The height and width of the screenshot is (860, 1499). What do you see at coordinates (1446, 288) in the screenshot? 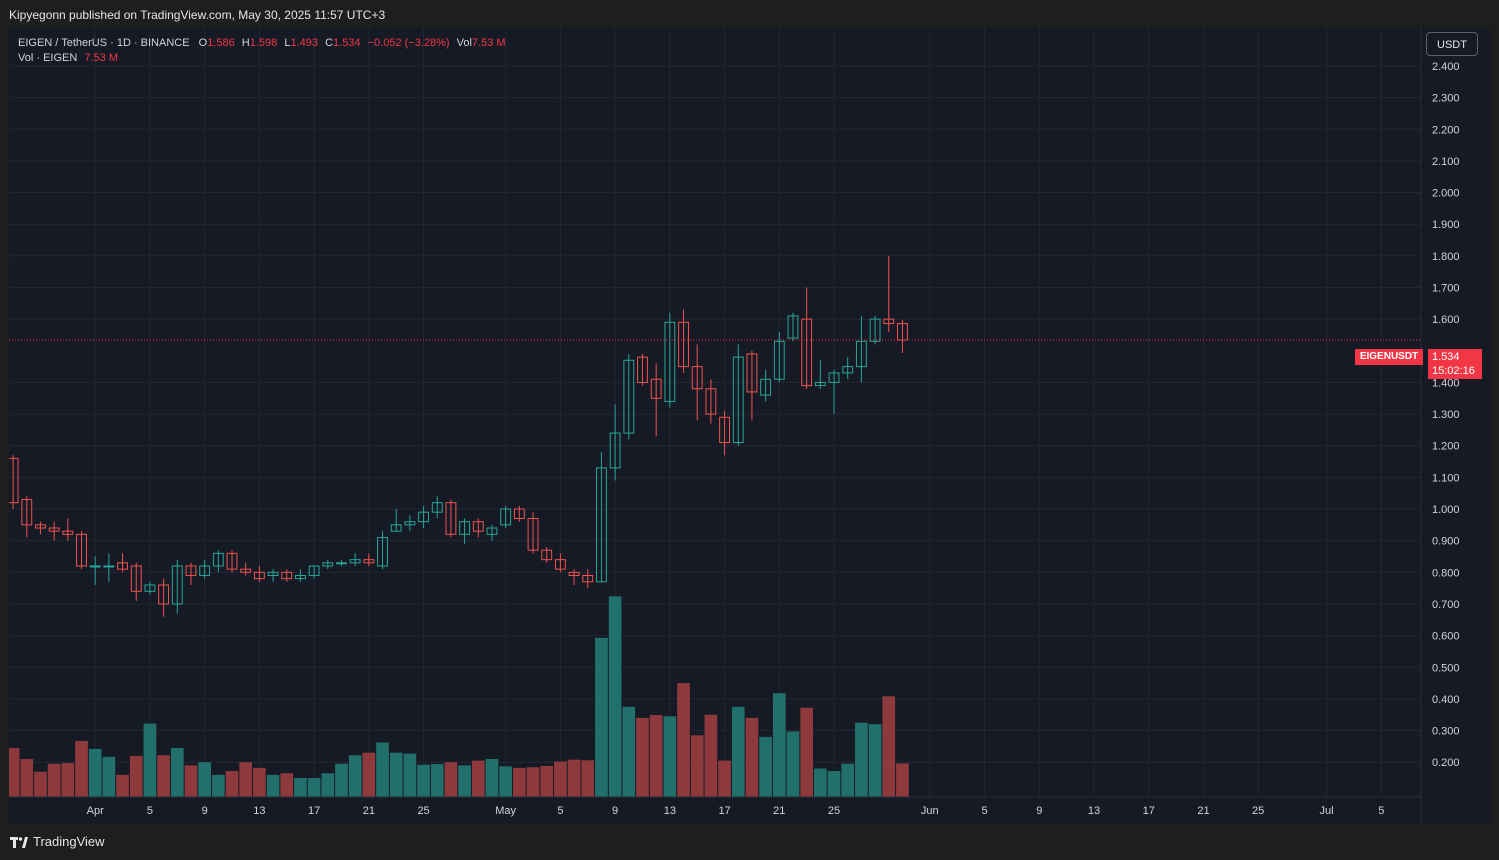
I see `y-tick-label: 1.700` at bounding box center [1446, 288].